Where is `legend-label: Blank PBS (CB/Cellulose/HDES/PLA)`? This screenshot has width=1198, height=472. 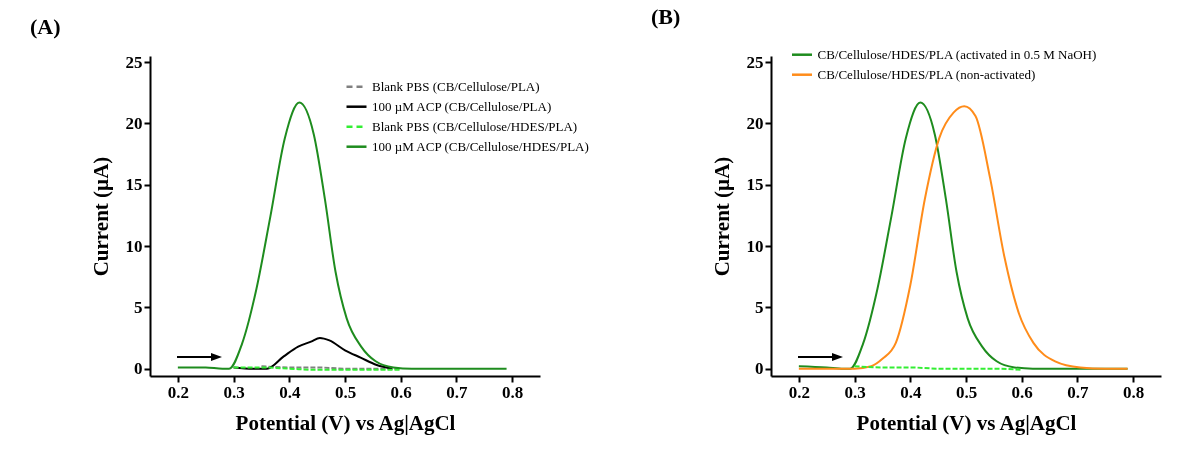 legend-label: Blank PBS (CB/Cellulose/HDES/PLA) is located at coordinates (475, 126).